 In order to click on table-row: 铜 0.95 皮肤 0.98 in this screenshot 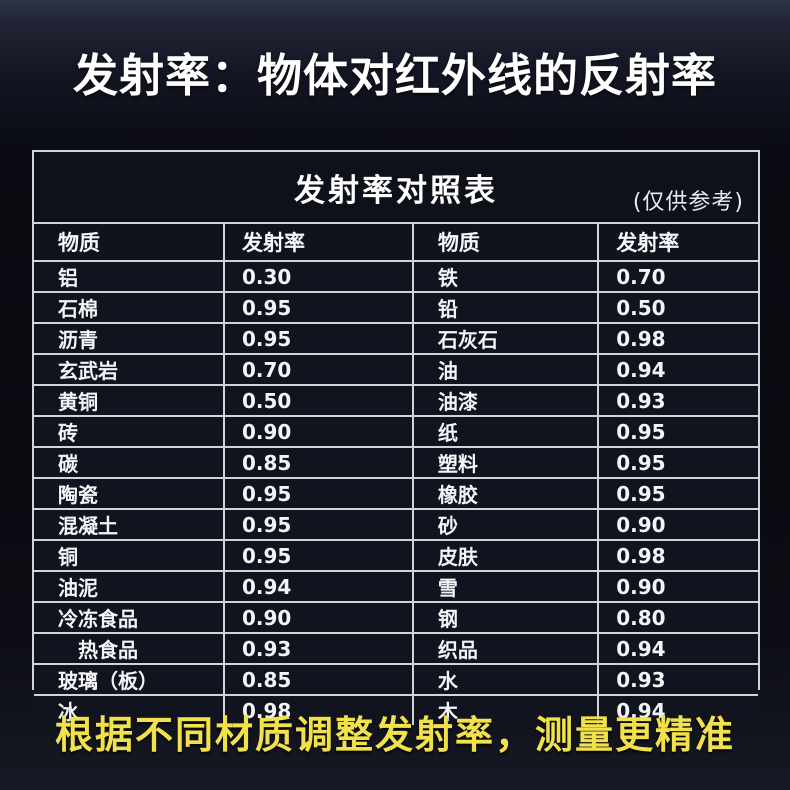, I will do `click(396, 554)`.